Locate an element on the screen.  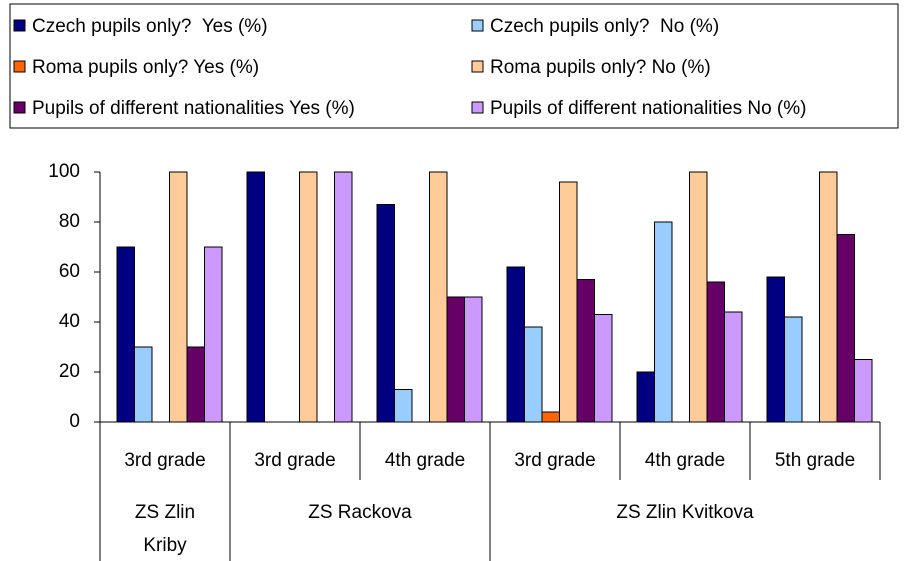
group-label: ZS Zlin Kvitkova is located at coordinates (685, 512).